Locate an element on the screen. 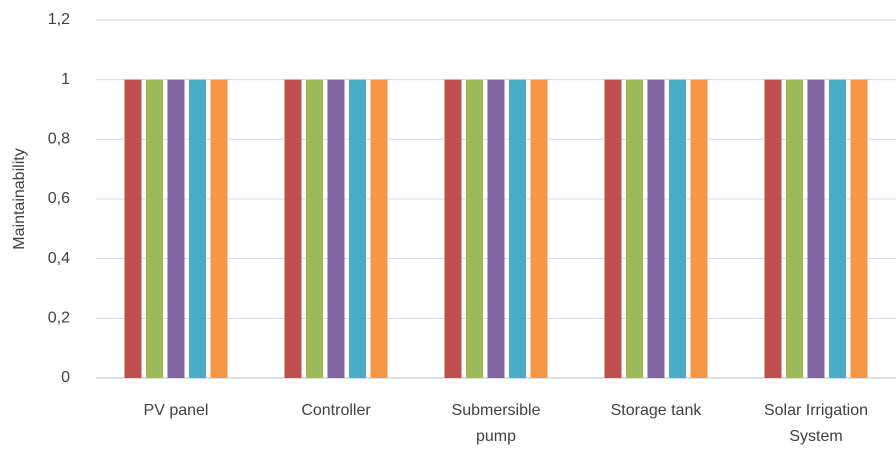 Image resolution: width=896 pixels, height=450 pixels. x-tick-label: Storage tank is located at coordinates (656, 410).